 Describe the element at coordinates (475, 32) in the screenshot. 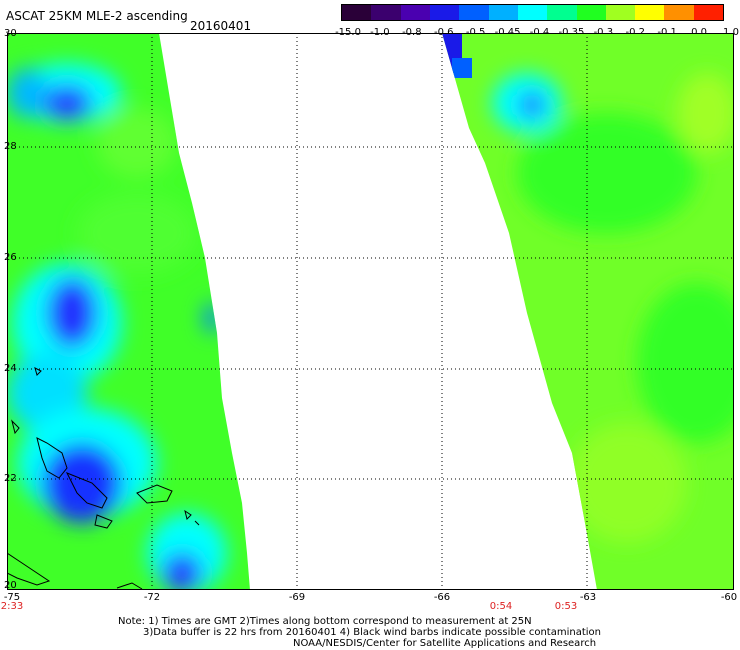

I see `colorbar-label: -0.5` at that location.